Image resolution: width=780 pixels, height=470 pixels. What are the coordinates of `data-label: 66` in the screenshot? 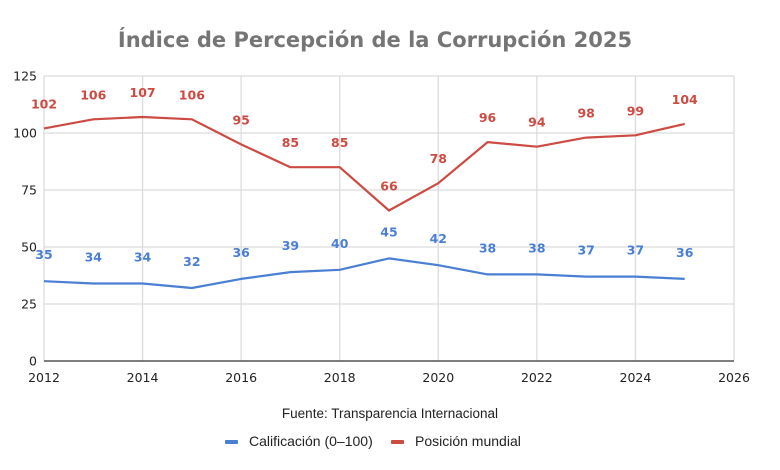 It's located at (389, 186).